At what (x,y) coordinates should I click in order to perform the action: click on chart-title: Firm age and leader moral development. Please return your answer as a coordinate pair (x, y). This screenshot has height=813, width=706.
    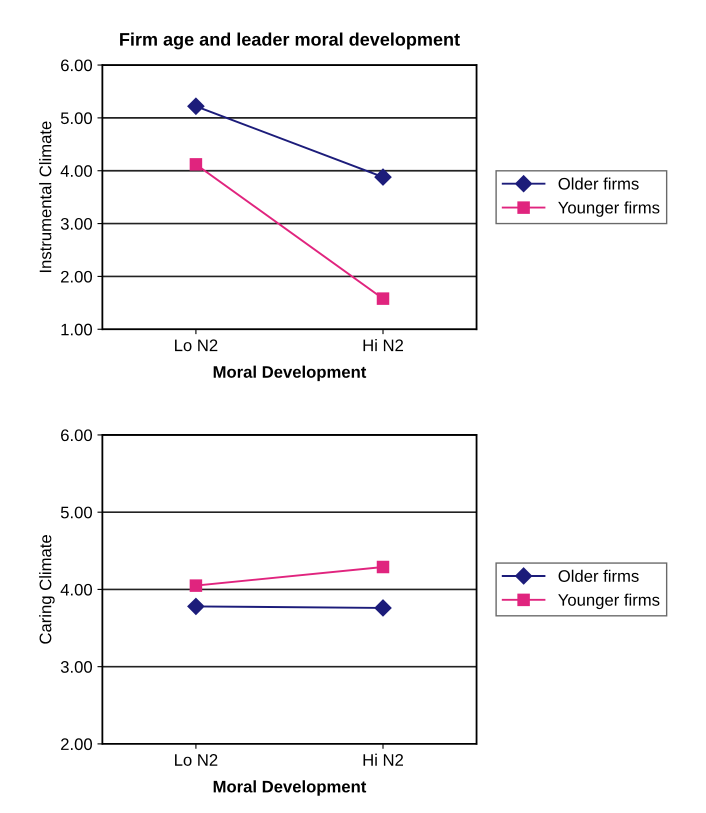
    Looking at the image, I should click on (290, 41).